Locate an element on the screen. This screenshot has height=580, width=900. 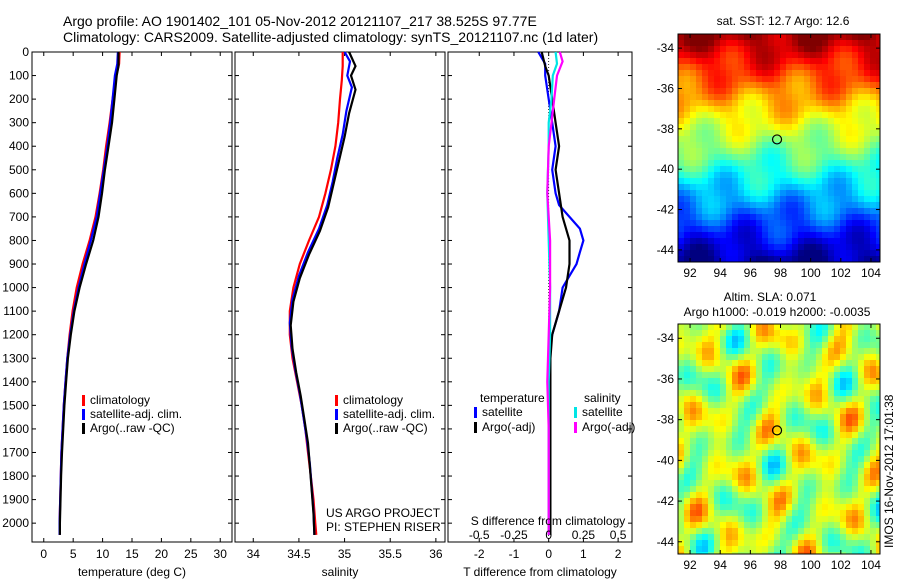
y-tick-label: 700 is located at coordinates (19, 217).